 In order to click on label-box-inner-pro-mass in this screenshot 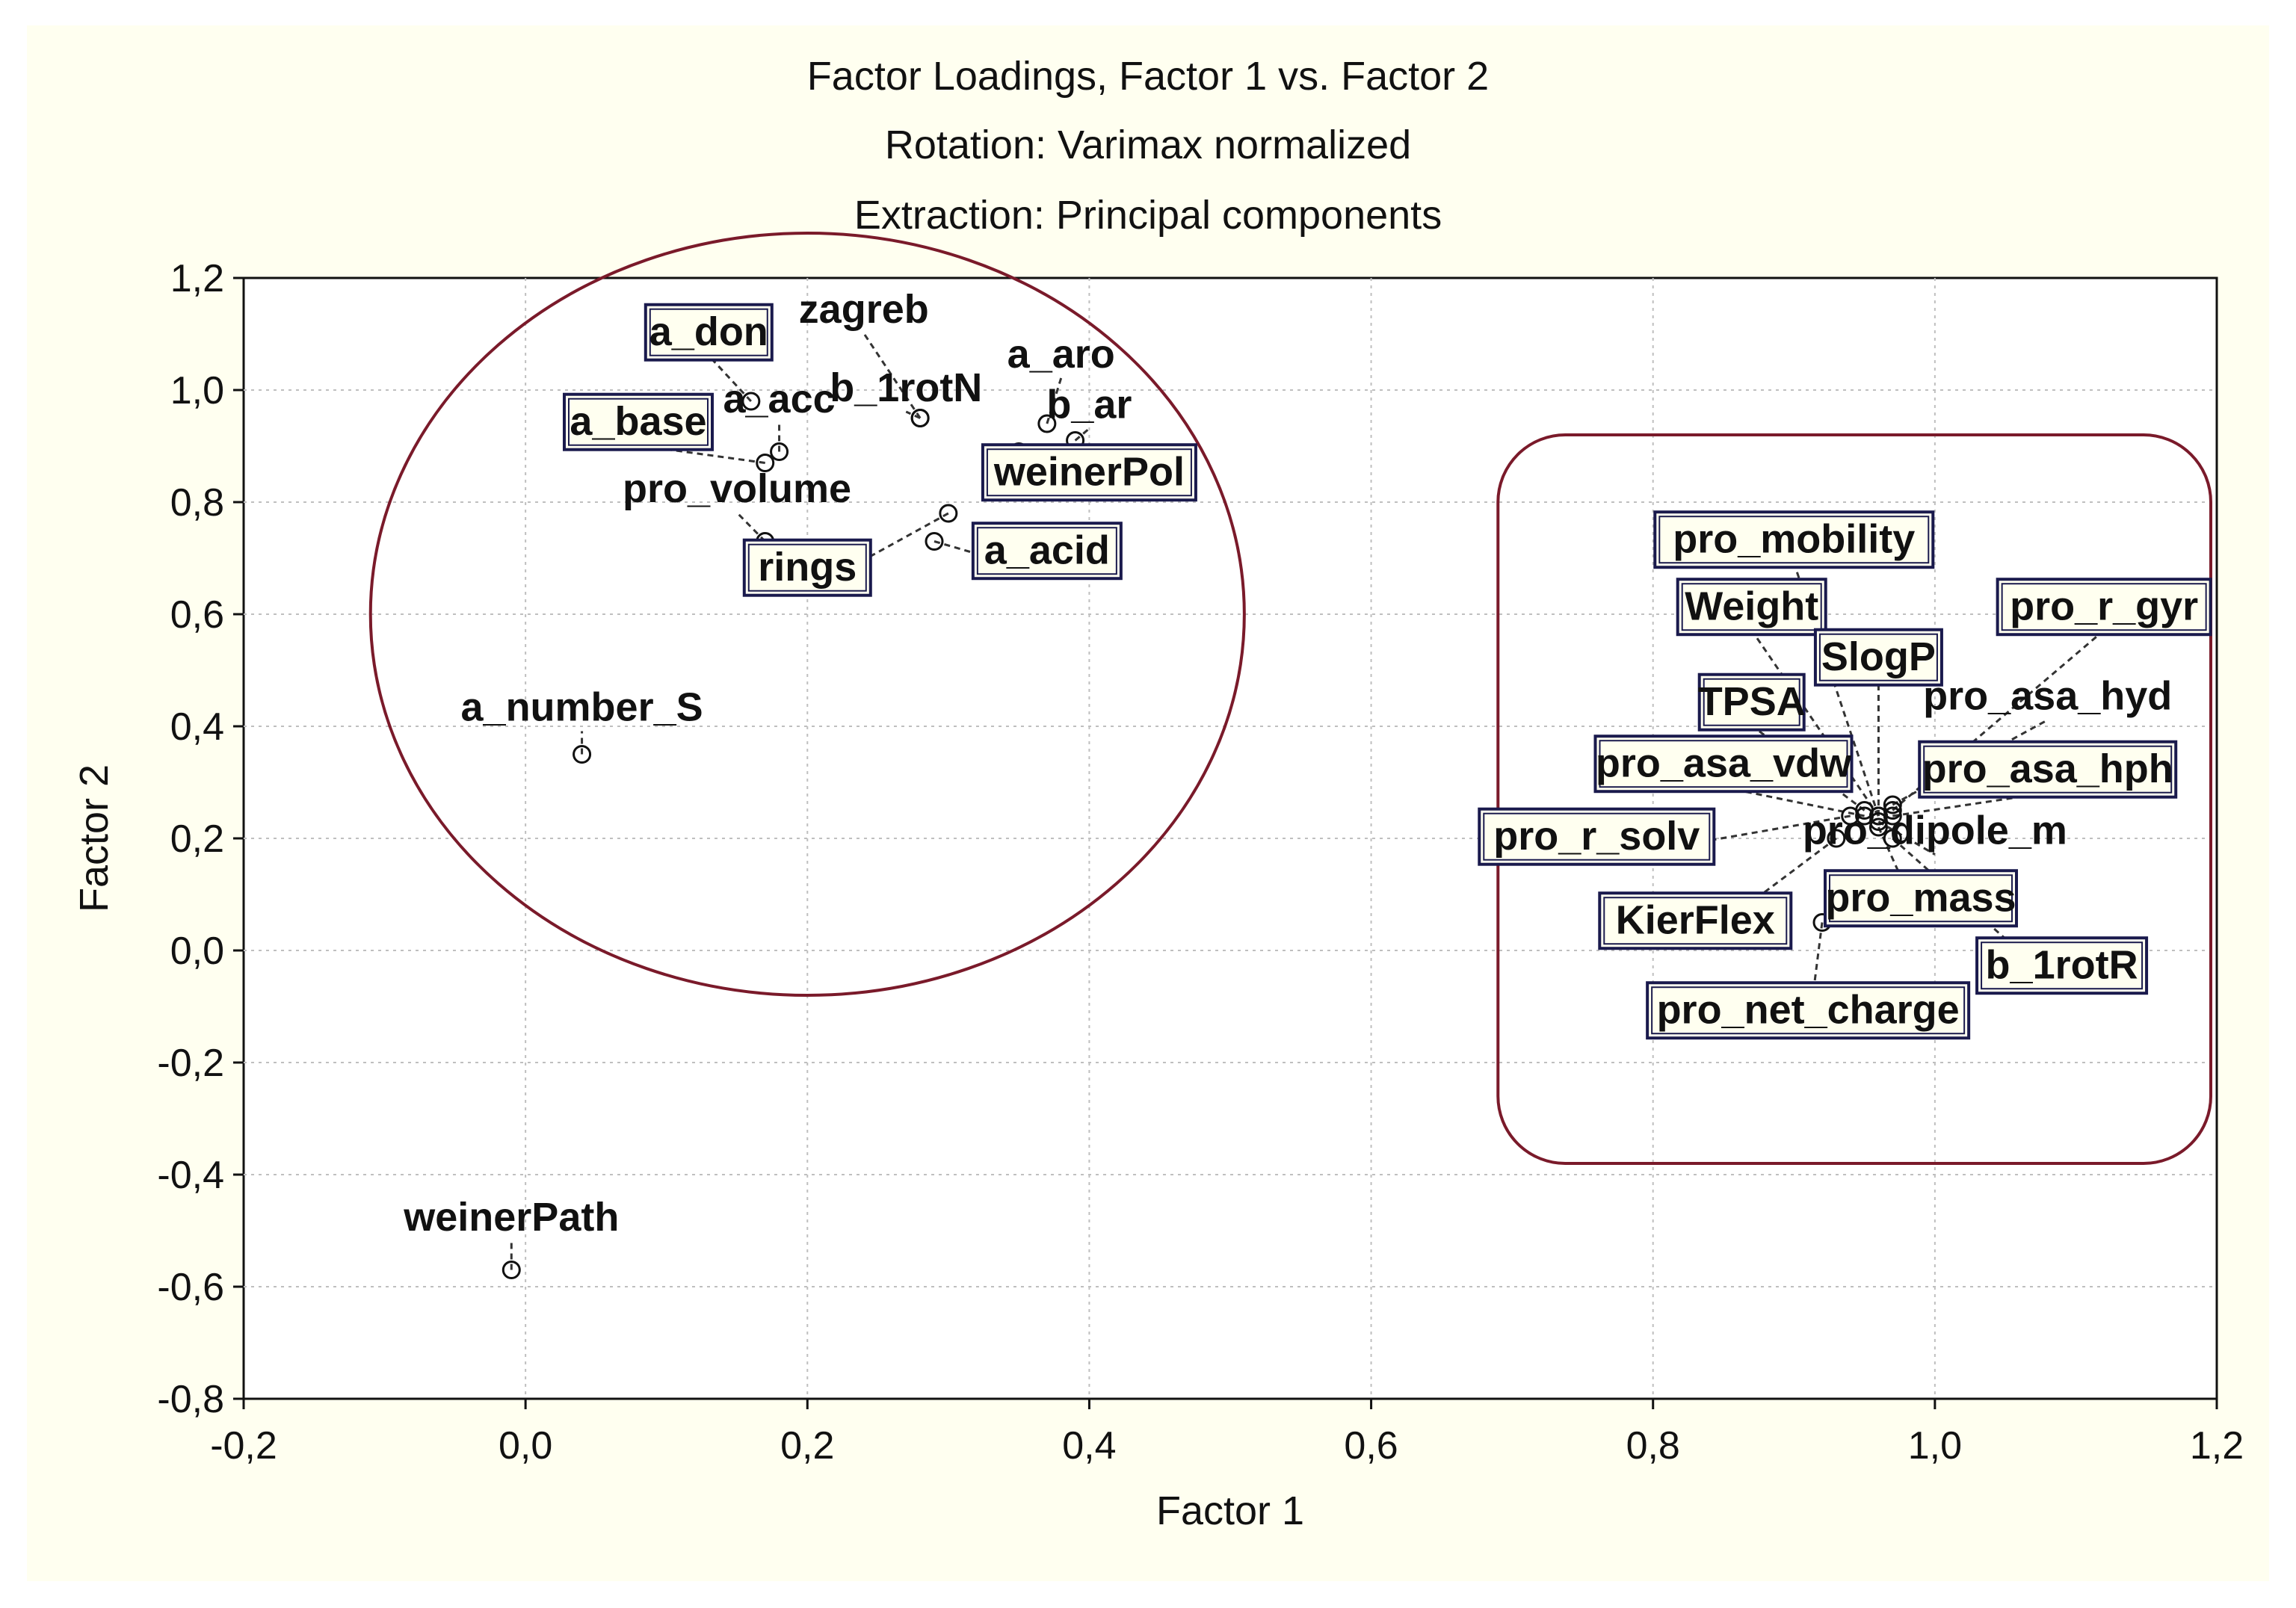, I will do `click(1921, 898)`.